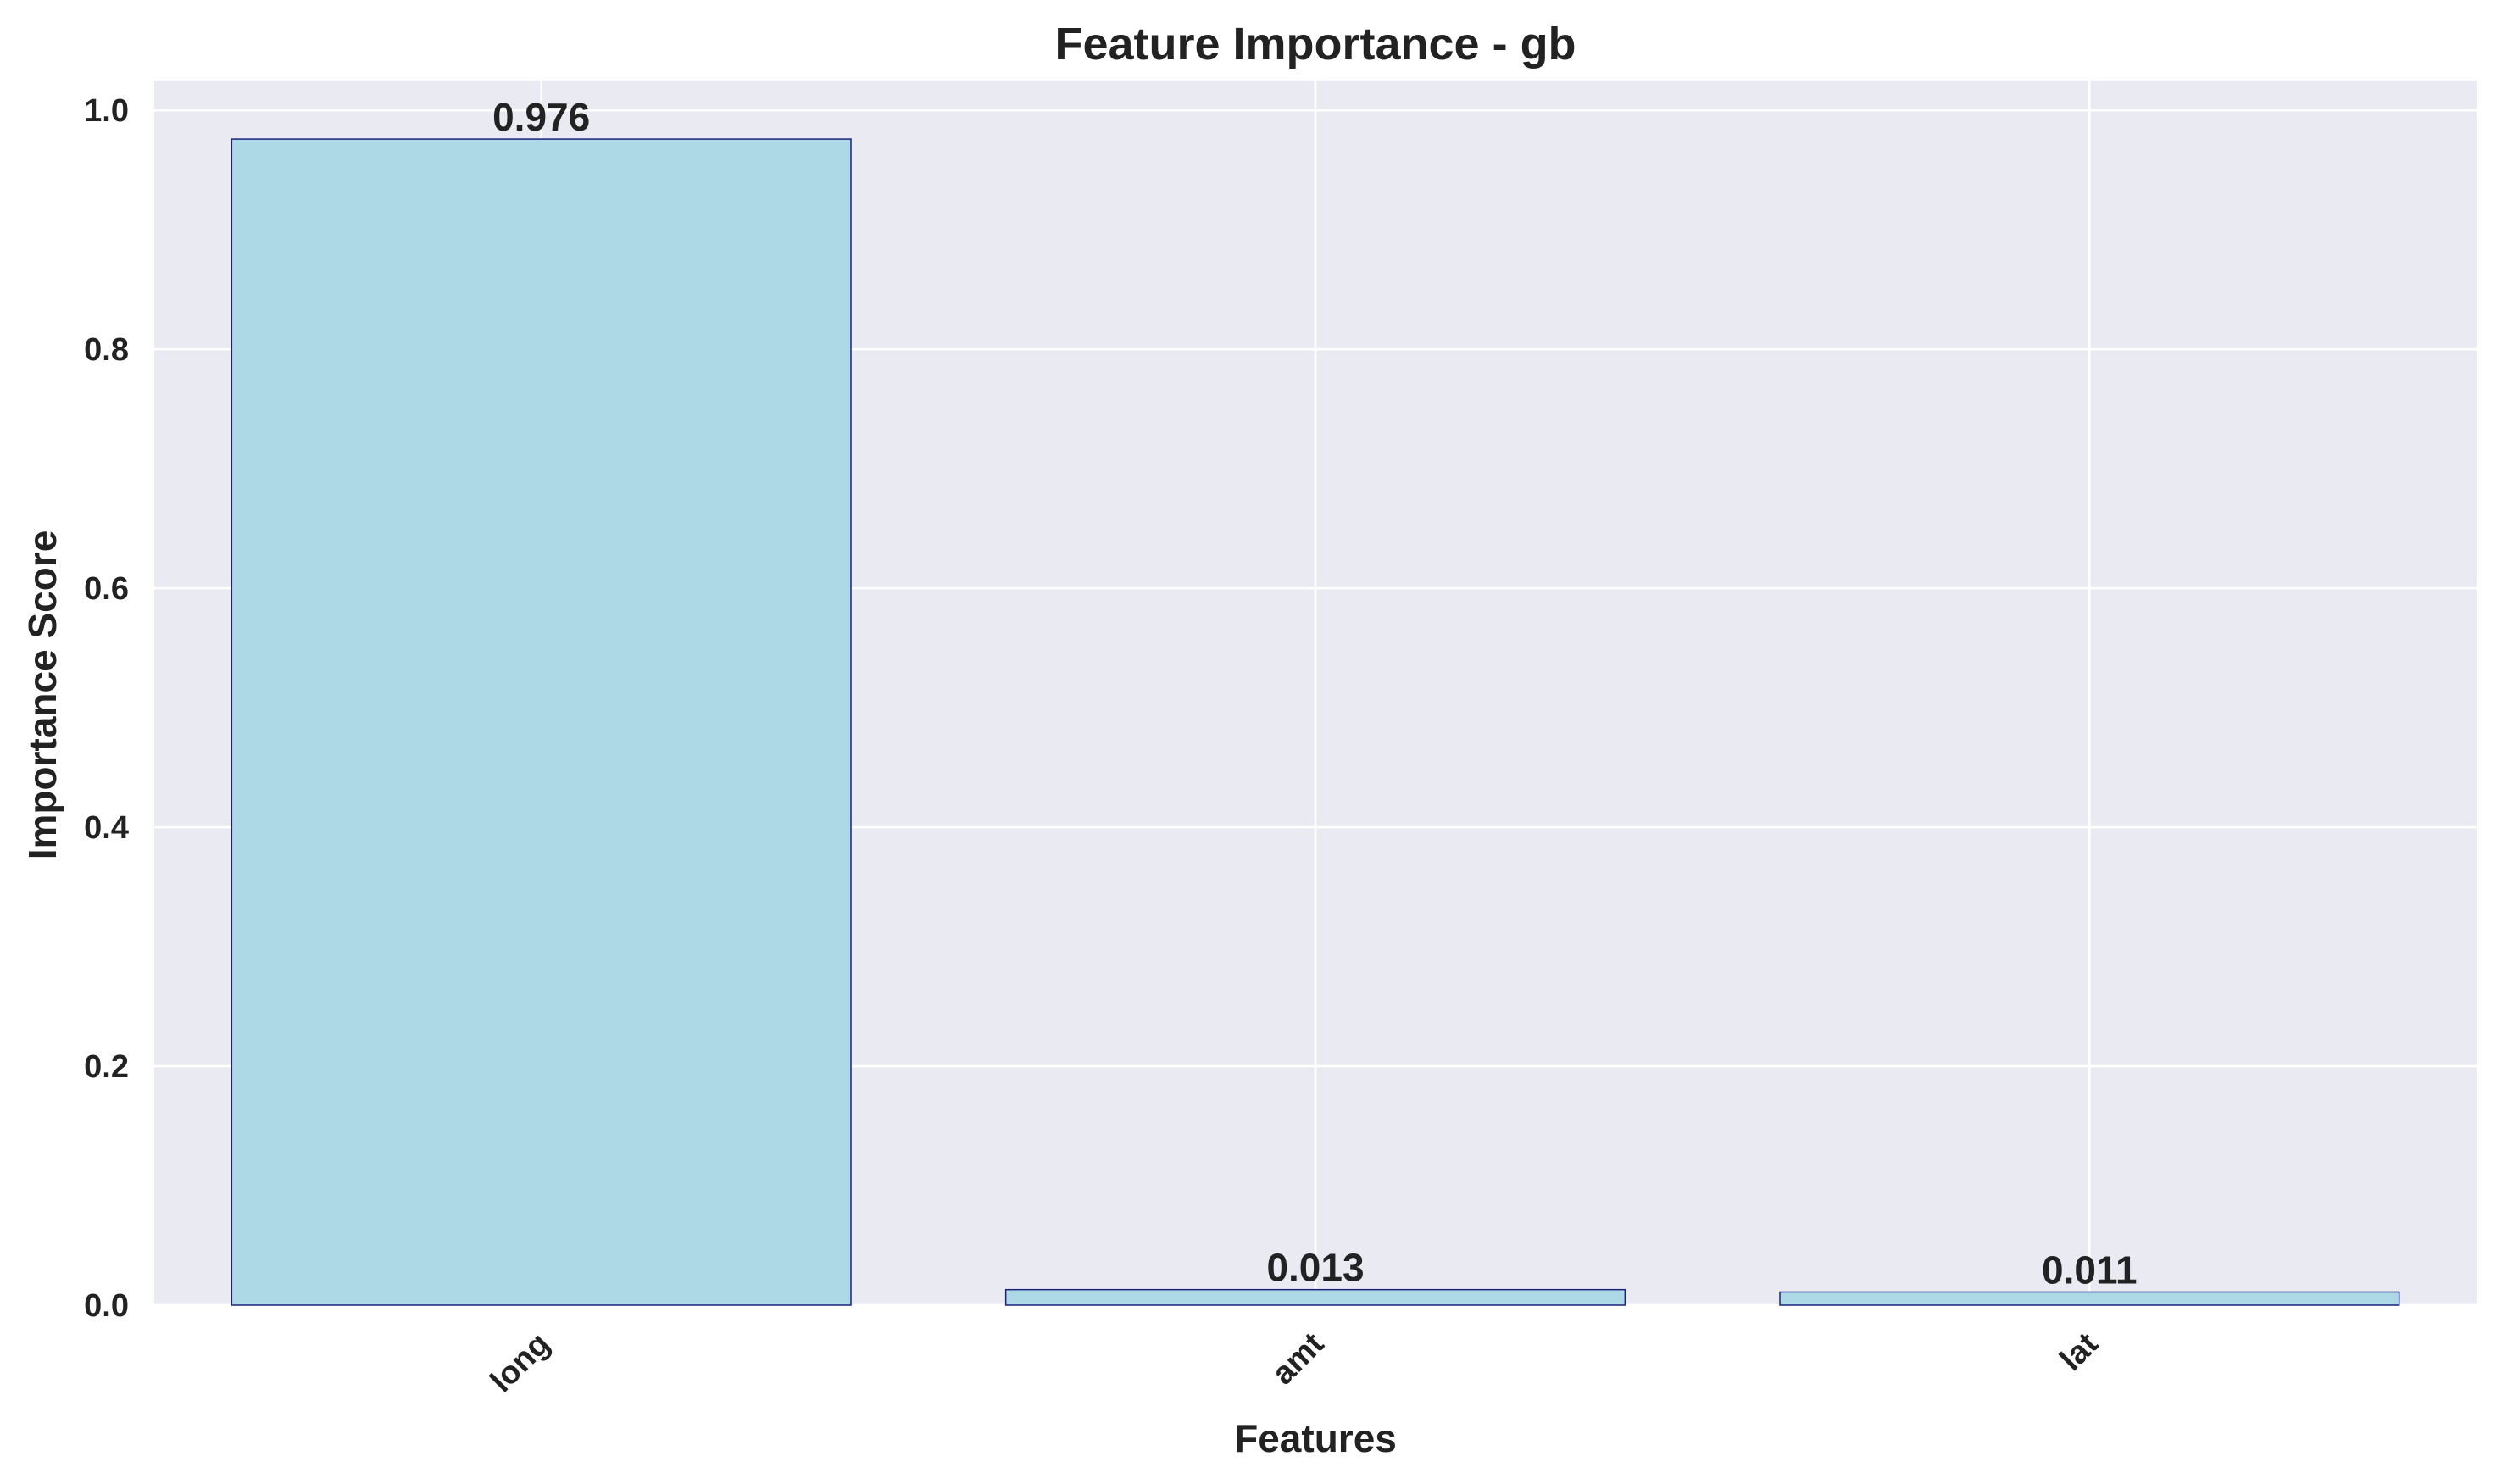  What do you see at coordinates (106, 589) in the screenshot?
I see `y-tick-label: 0.6` at bounding box center [106, 589].